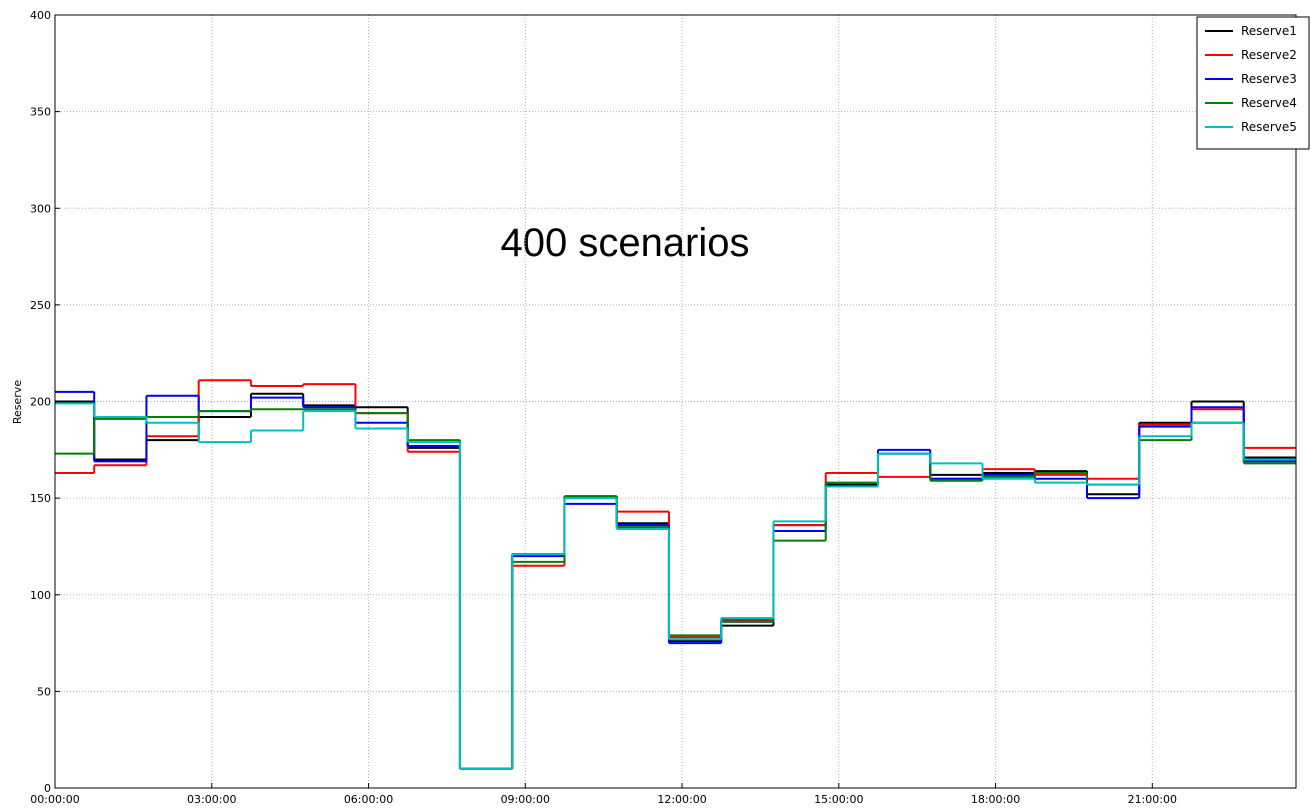  Describe the element at coordinates (624, 243) in the screenshot. I see `annotation: 400 scenarios` at that location.